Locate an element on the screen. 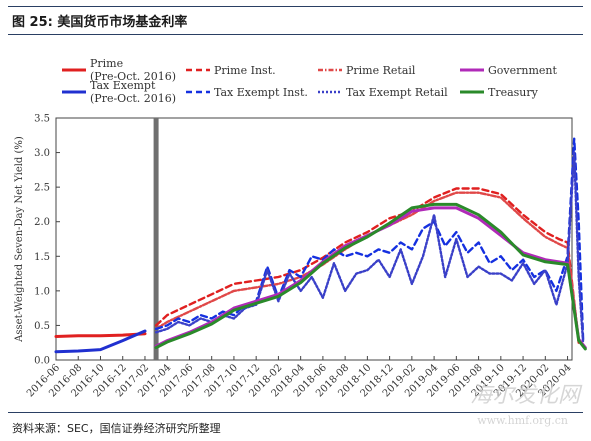 Image resolution: width=591 pixels, height=441 pixels. y-tick-label: 2.0 is located at coordinates (42, 222).